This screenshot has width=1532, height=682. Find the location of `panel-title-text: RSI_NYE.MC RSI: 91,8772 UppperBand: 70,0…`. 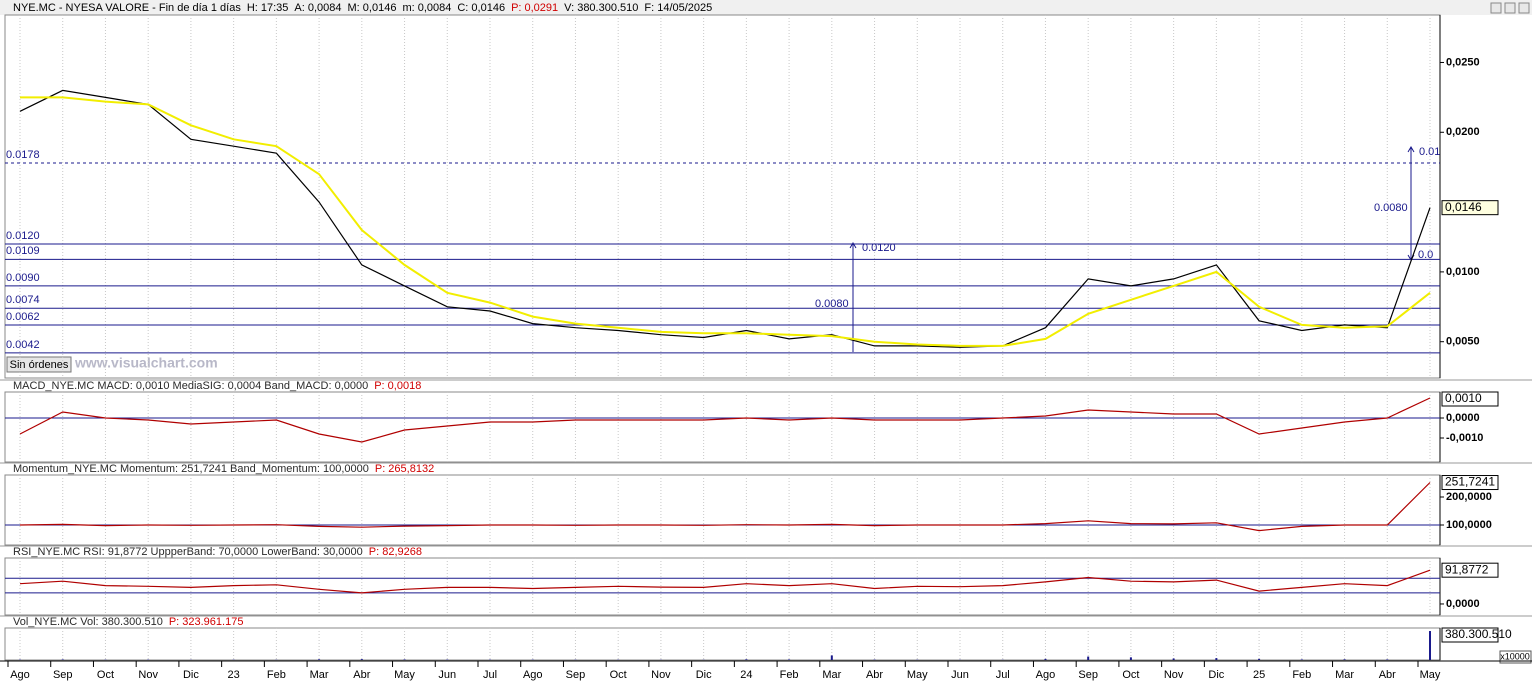

panel-title-text: RSI_NYE.MC RSI: 91,8772 UppperBand: 70,0… is located at coordinates (188, 552).